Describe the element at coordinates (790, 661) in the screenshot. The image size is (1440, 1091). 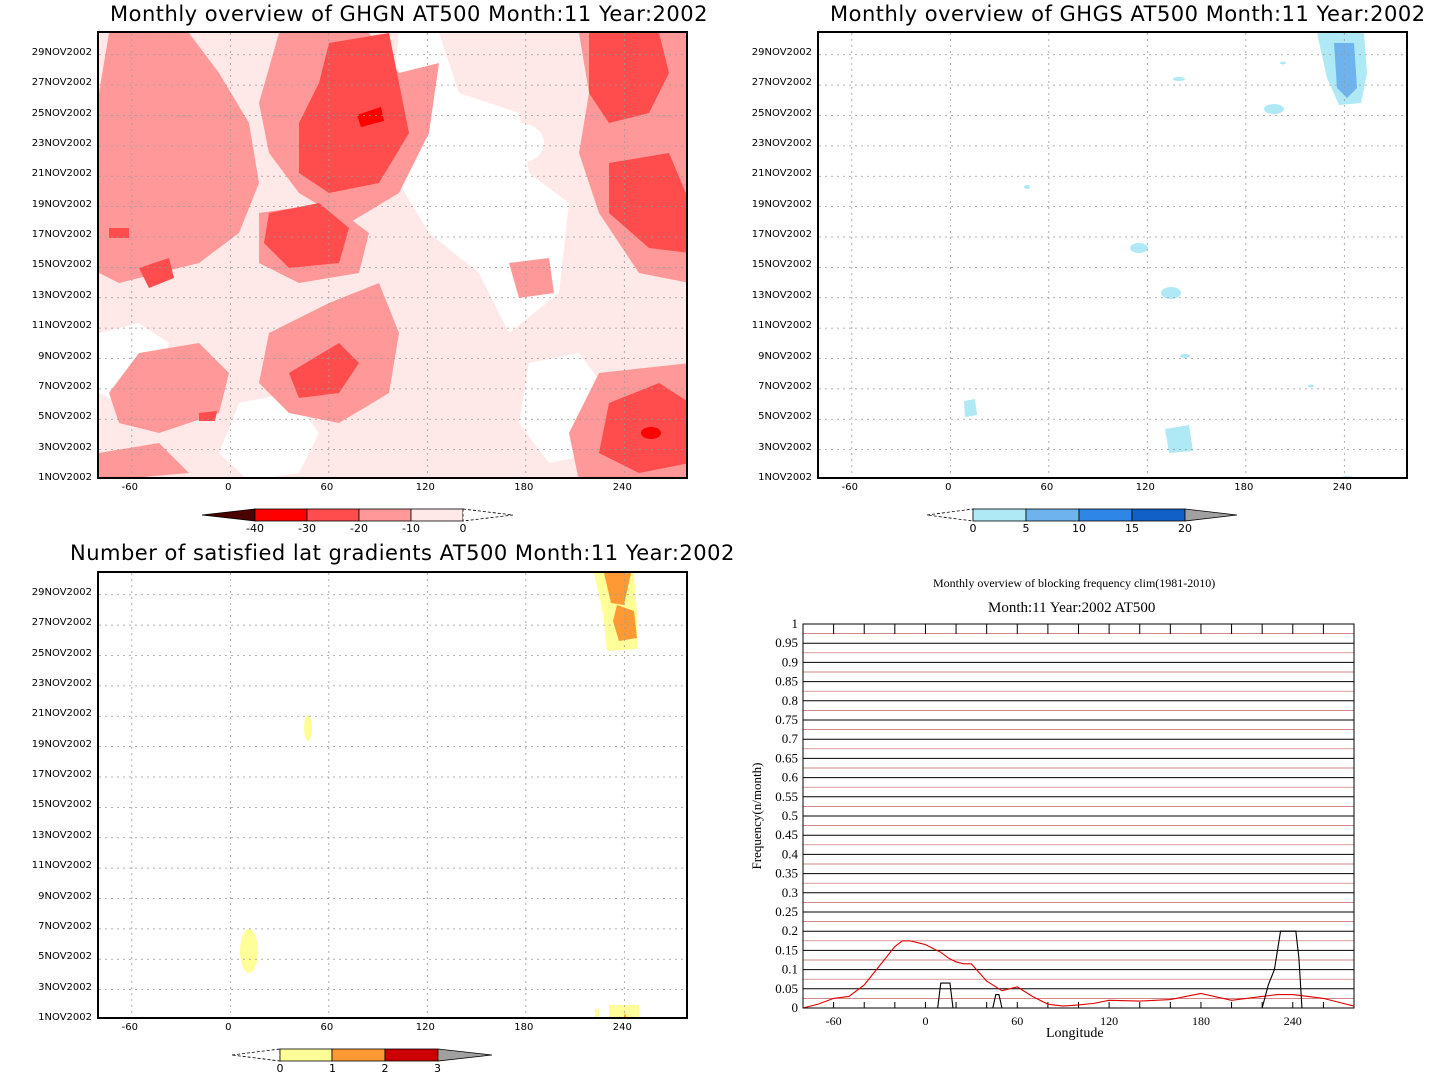
I see `freq-ytick-label: 0.9` at that location.